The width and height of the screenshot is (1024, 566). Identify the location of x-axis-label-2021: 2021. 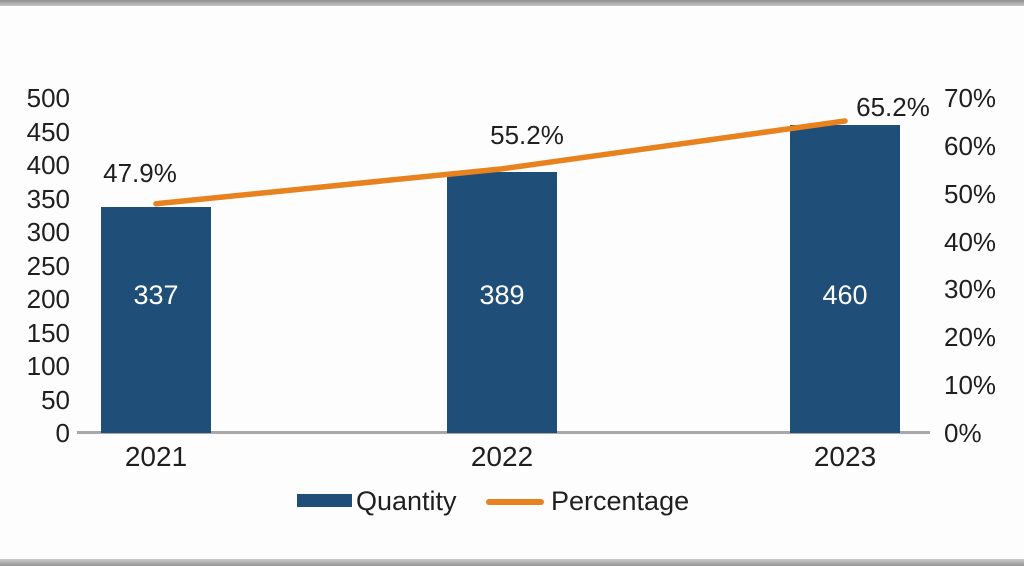
(156, 456).